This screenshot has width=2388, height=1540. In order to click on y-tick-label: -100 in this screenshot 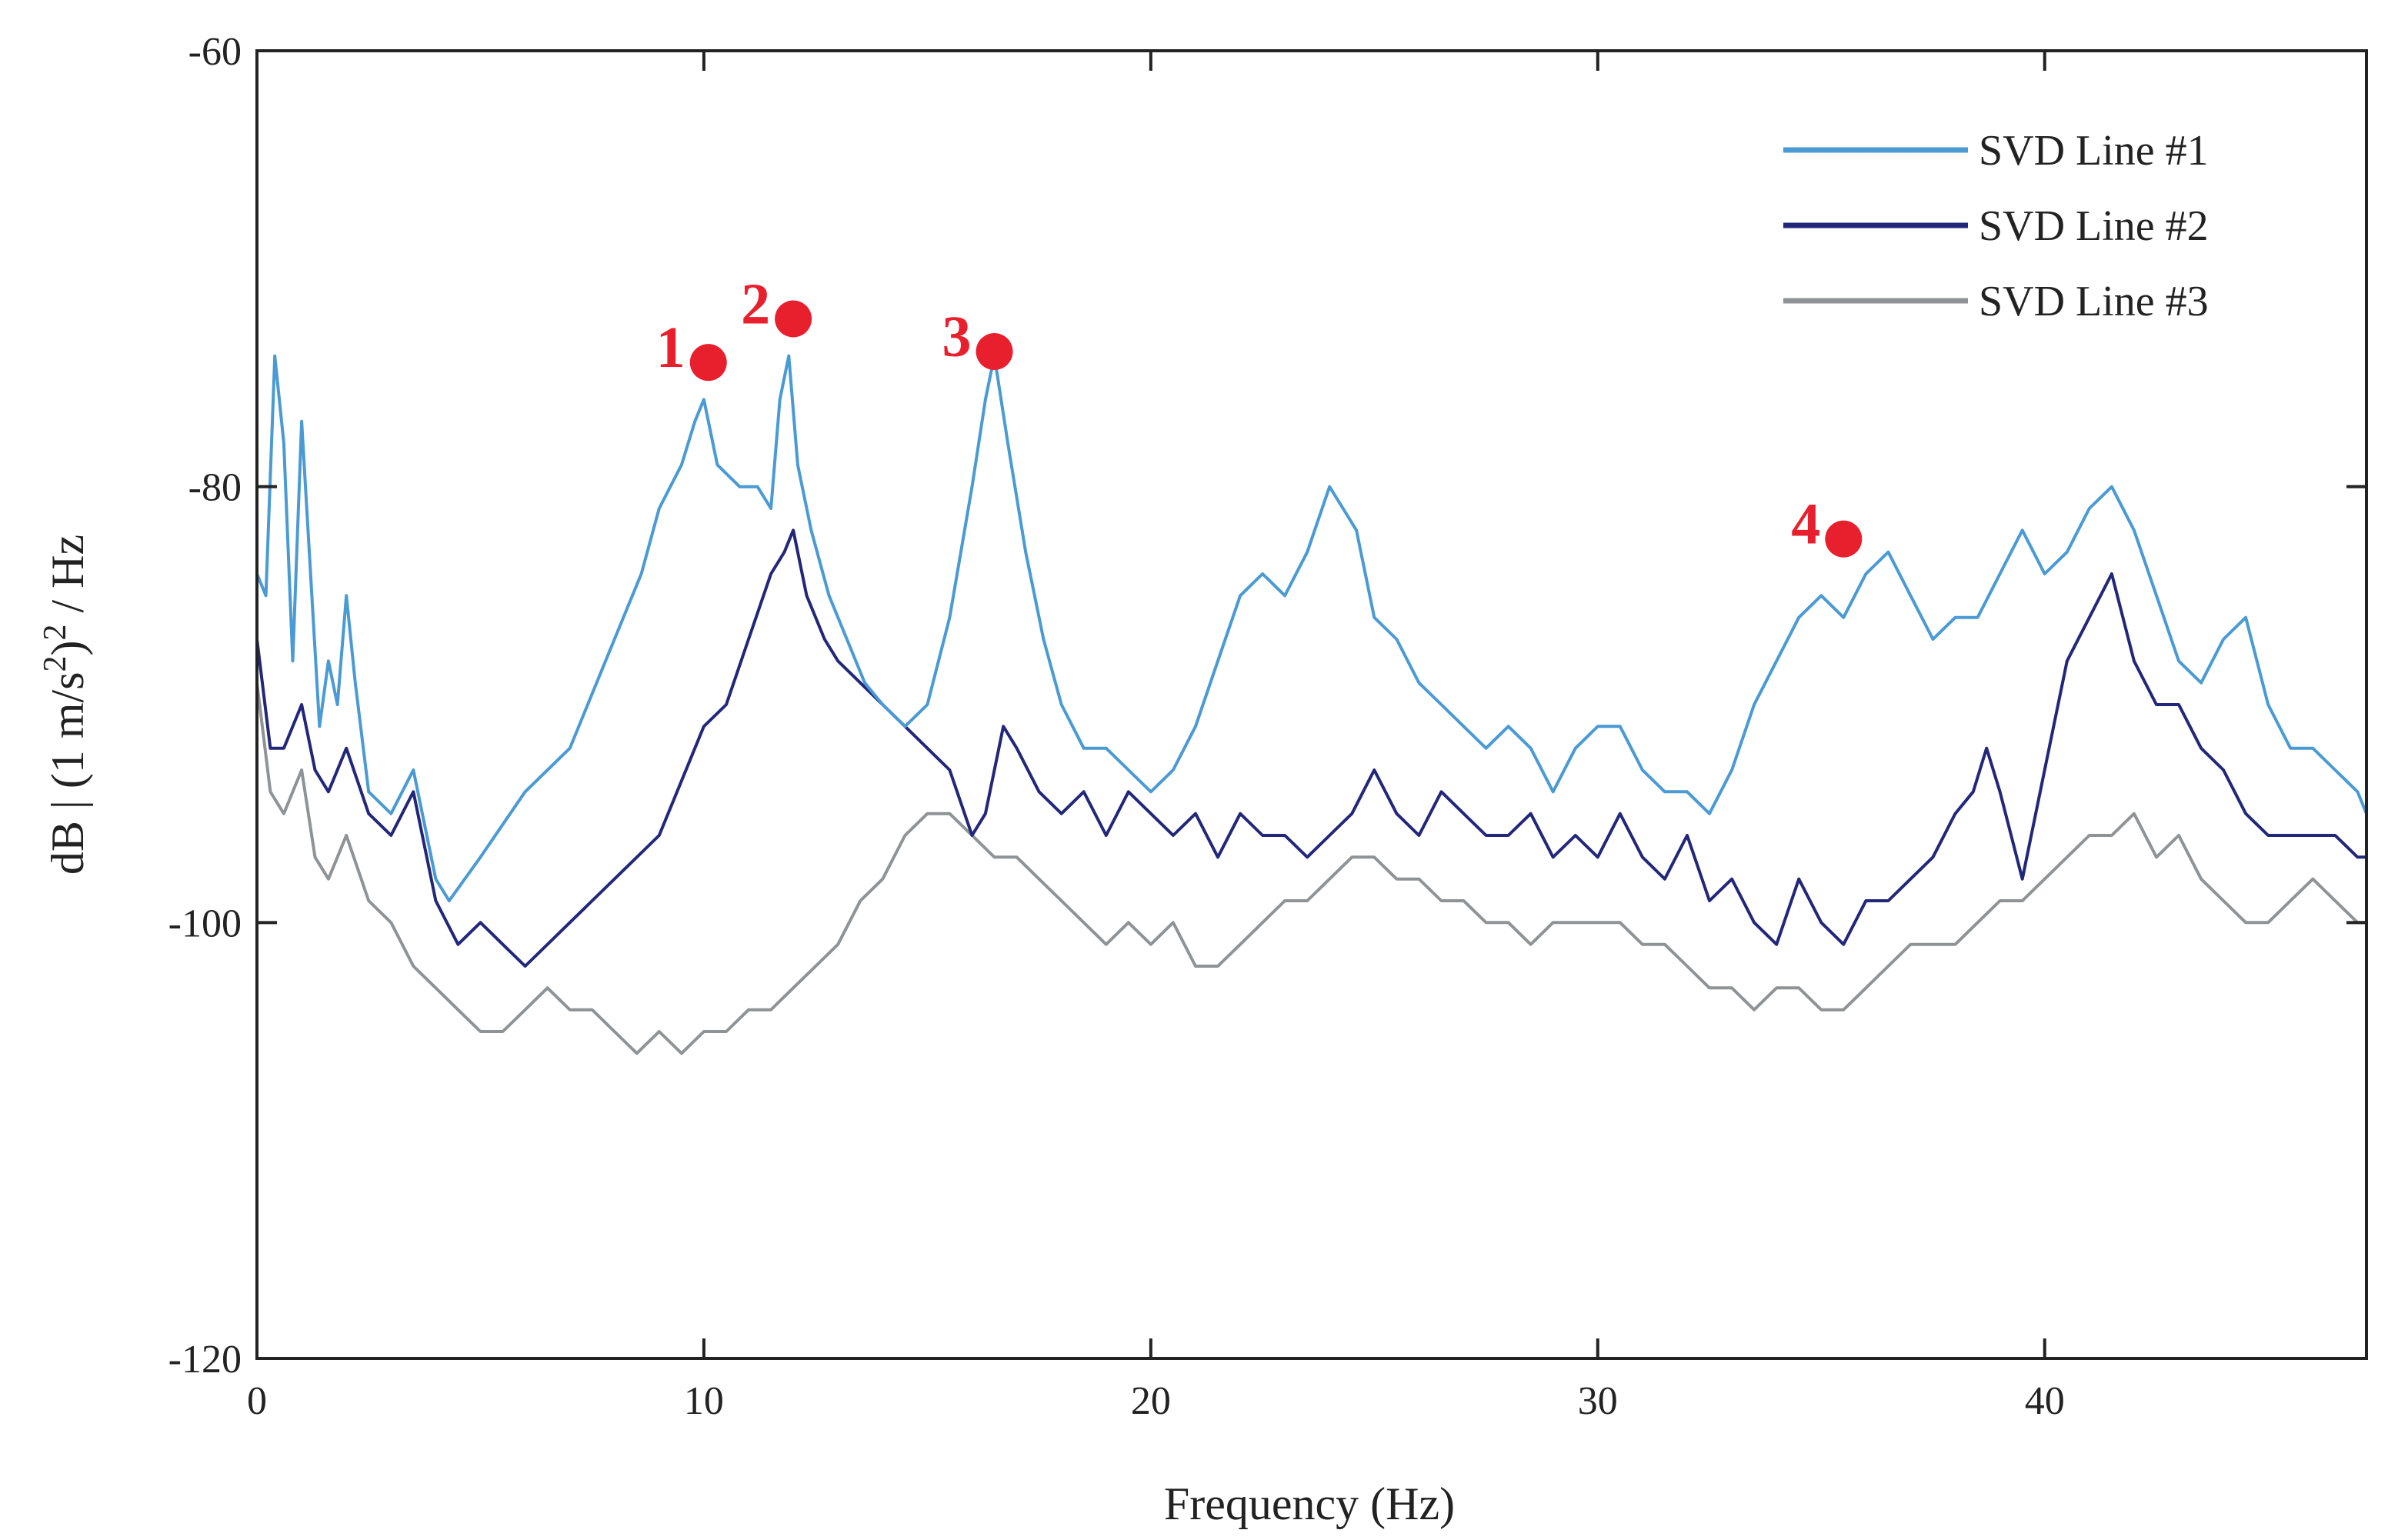, I will do `click(205, 923)`.